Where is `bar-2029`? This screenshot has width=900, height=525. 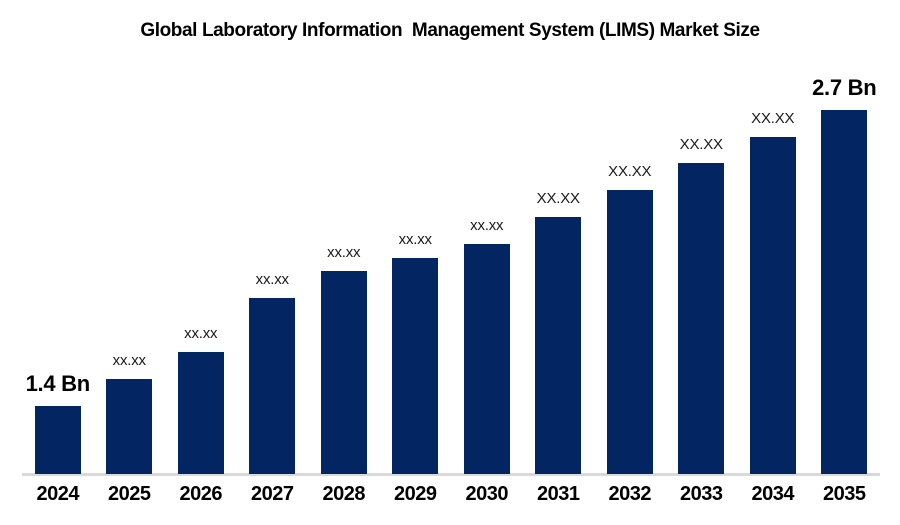
bar-2029 is located at coordinates (415, 366).